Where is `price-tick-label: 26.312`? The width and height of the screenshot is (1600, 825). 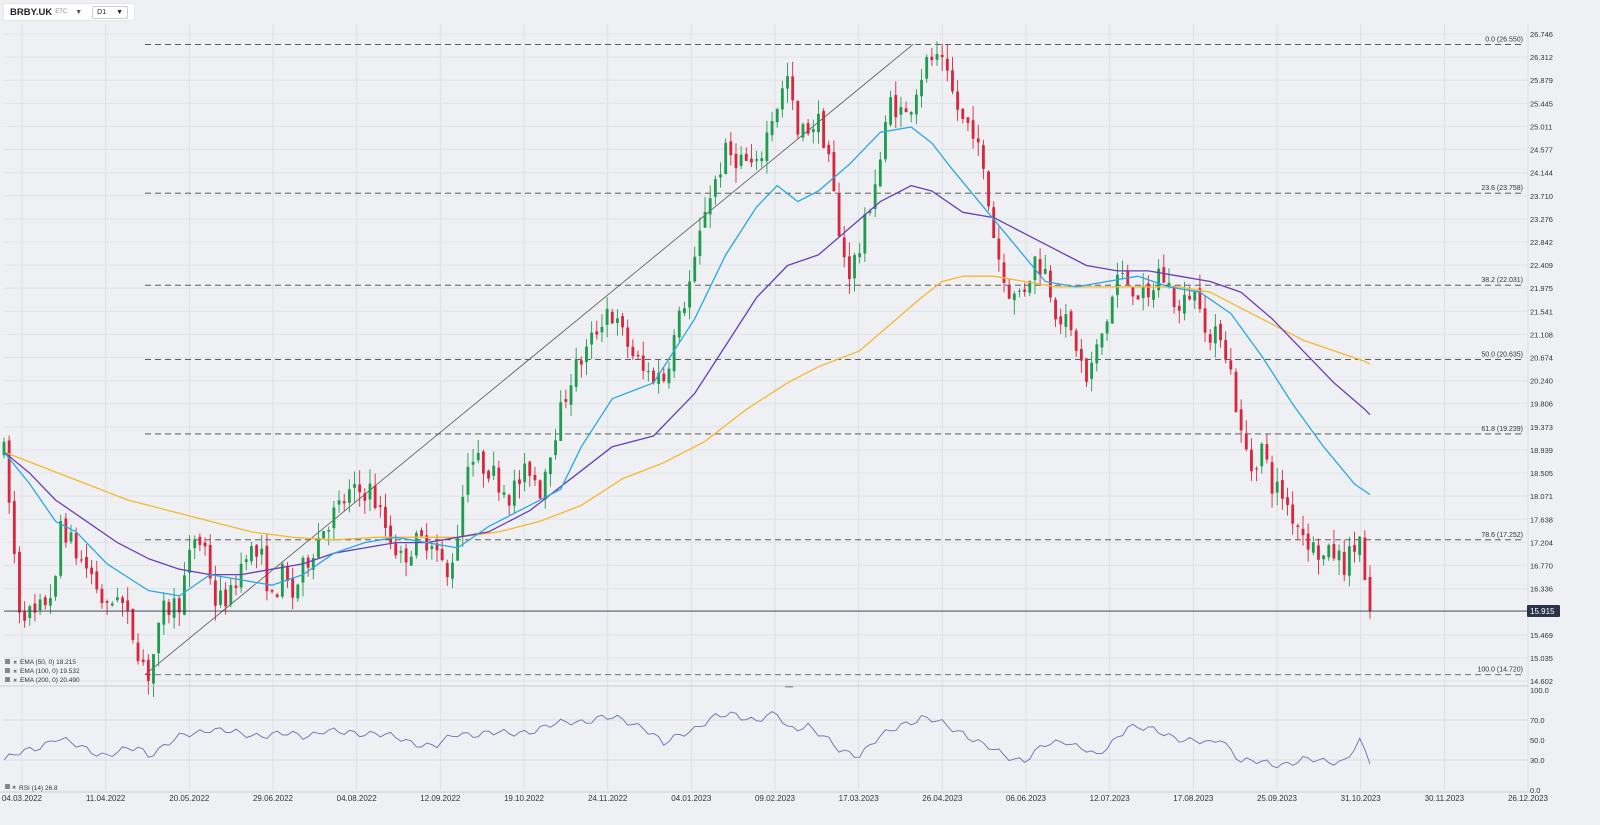
price-tick-label: 26.312 is located at coordinates (1541, 57).